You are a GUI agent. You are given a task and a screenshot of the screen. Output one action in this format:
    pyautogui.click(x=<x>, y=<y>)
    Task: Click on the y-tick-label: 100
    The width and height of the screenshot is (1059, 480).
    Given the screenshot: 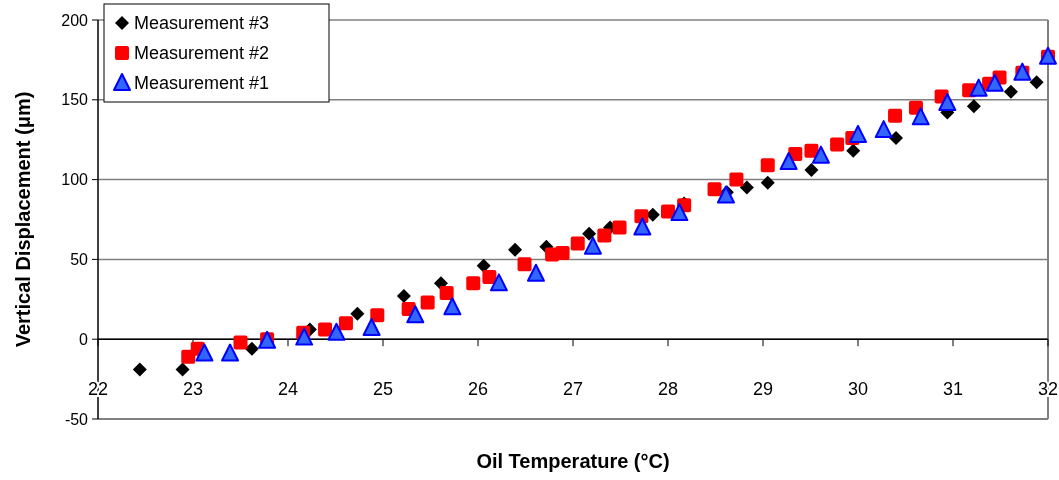 What is the action you would take?
    pyautogui.click(x=75, y=180)
    